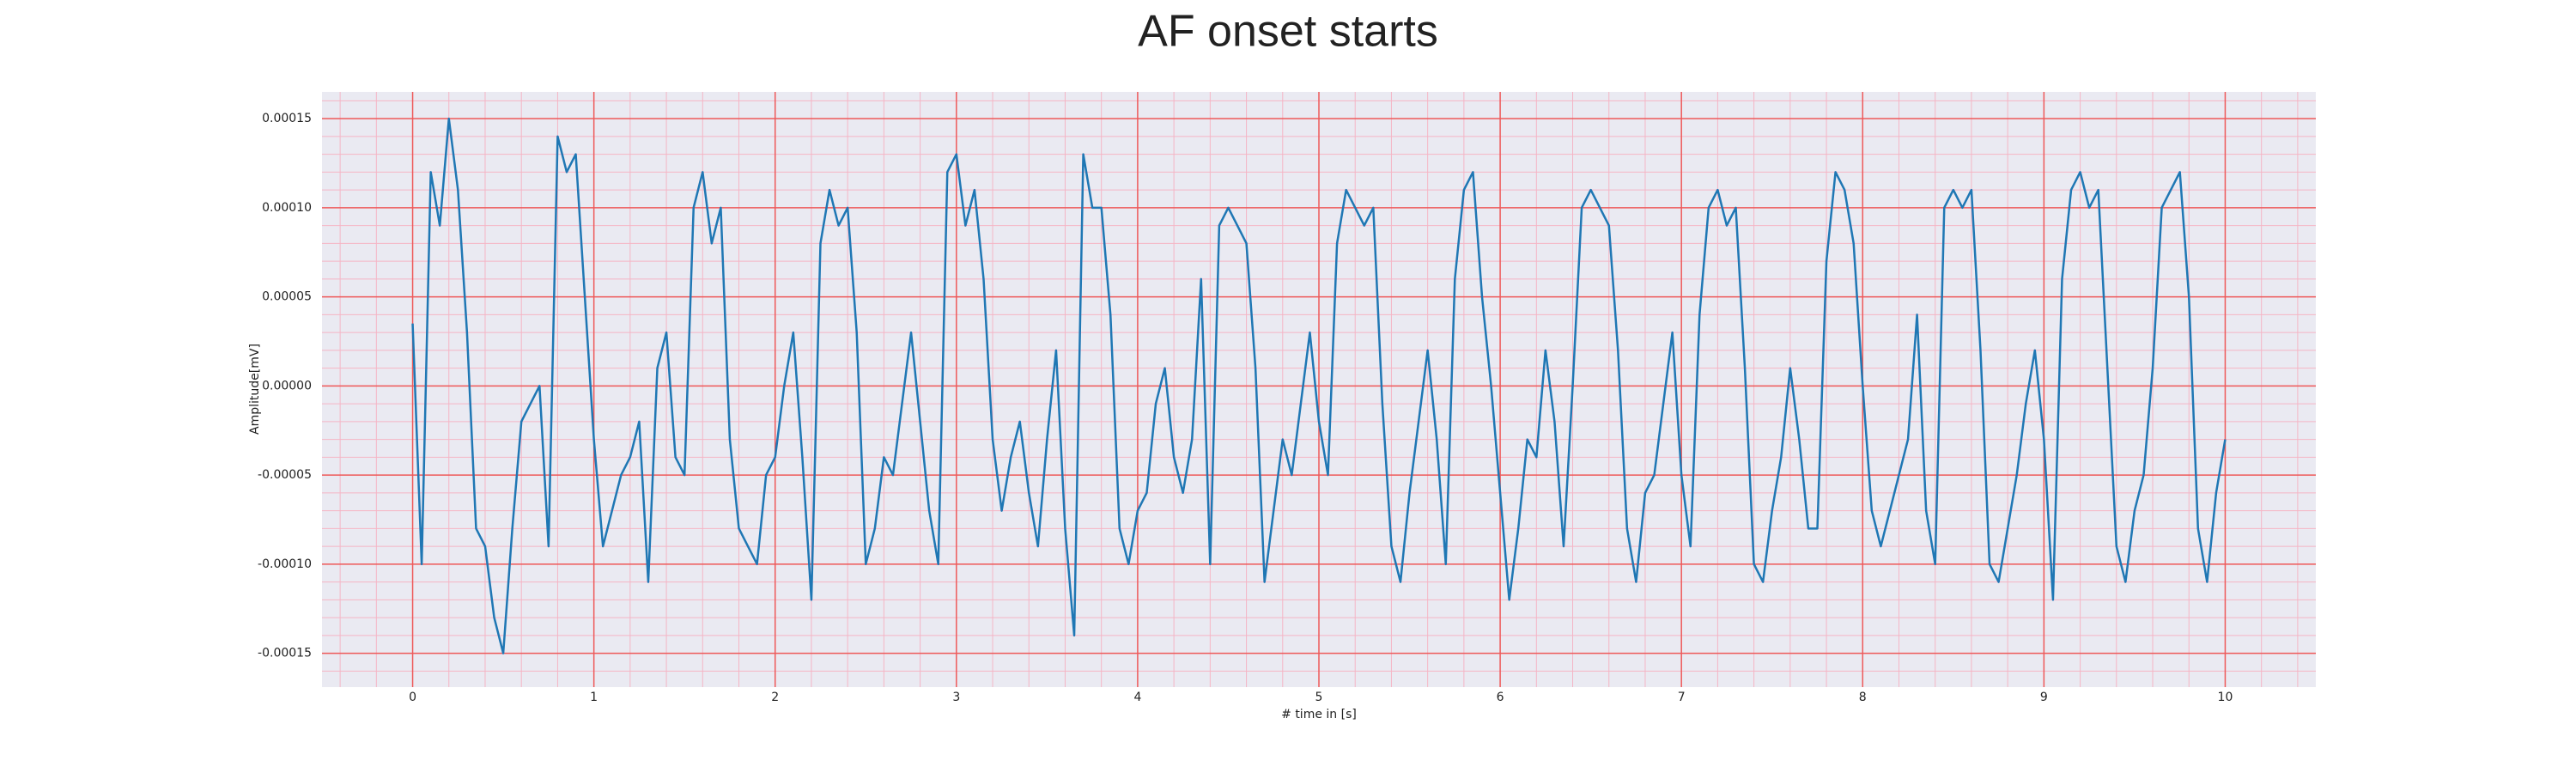 Image resolution: width=2576 pixels, height=773 pixels. What do you see at coordinates (1863, 697) in the screenshot?
I see `x-tick-label: 8` at bounding box center [1863, 697].